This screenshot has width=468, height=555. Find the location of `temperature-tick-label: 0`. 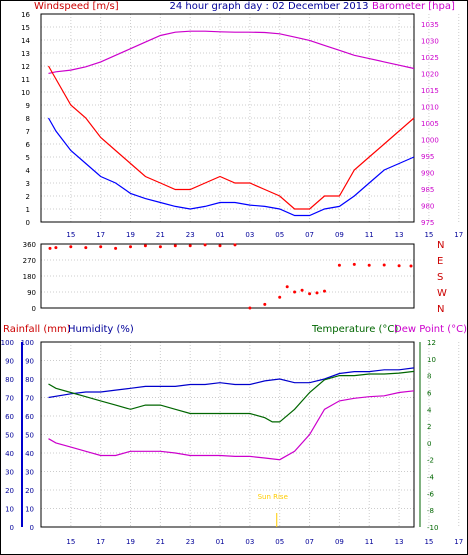

temperature-tick-label: 0 is located at coordinates (429, 444).